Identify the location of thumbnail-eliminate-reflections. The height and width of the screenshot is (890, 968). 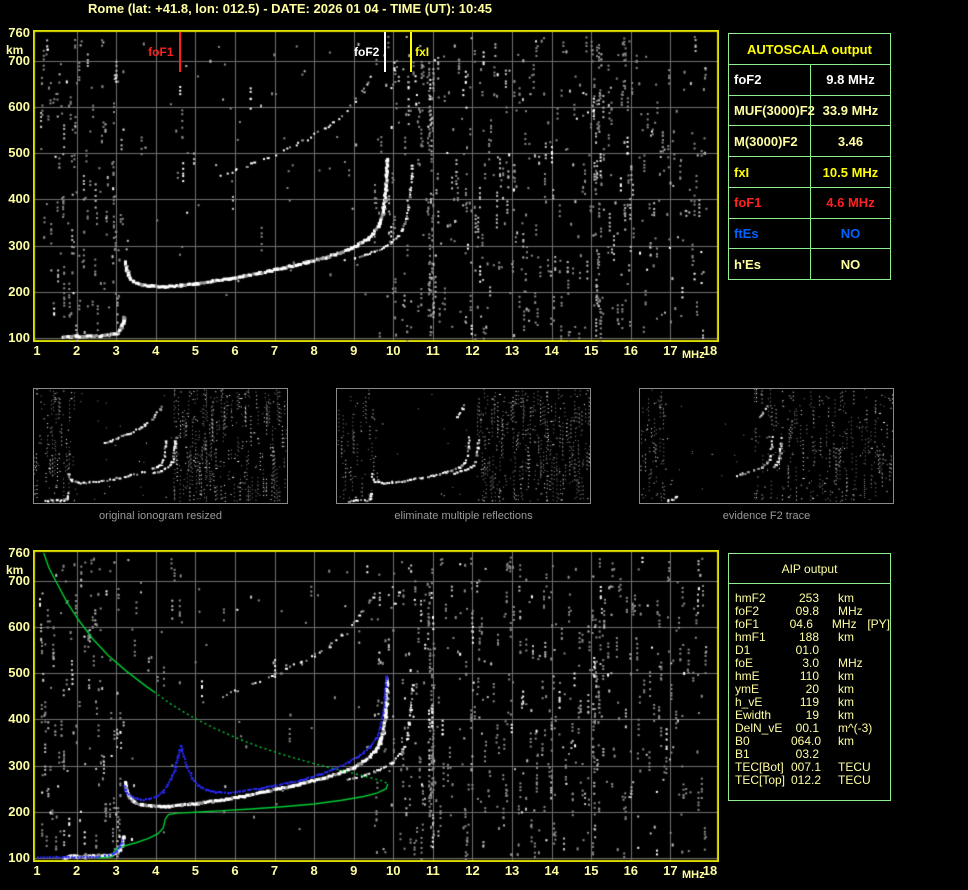
(463, 446).